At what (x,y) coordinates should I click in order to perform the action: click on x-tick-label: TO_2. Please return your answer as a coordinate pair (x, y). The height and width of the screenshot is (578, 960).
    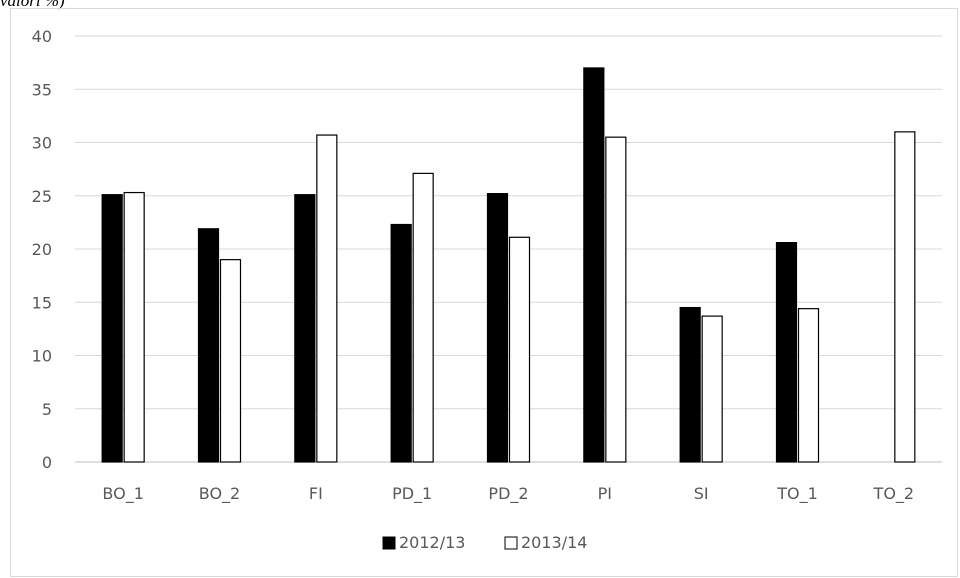
    Looking at the image, I should click on (894, 494).